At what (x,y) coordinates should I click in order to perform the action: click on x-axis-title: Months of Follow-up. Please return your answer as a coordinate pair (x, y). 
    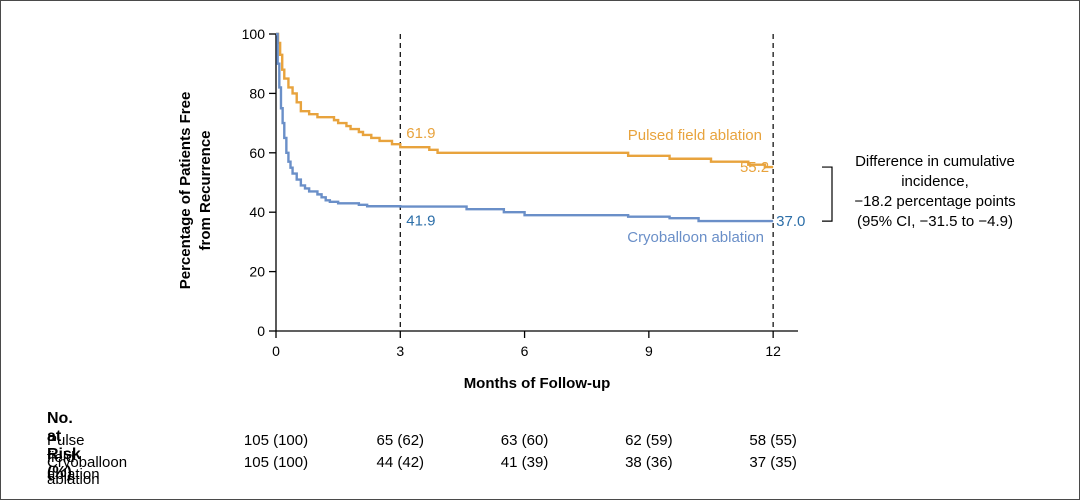
    Looking at the image, I should click on (537, 383).